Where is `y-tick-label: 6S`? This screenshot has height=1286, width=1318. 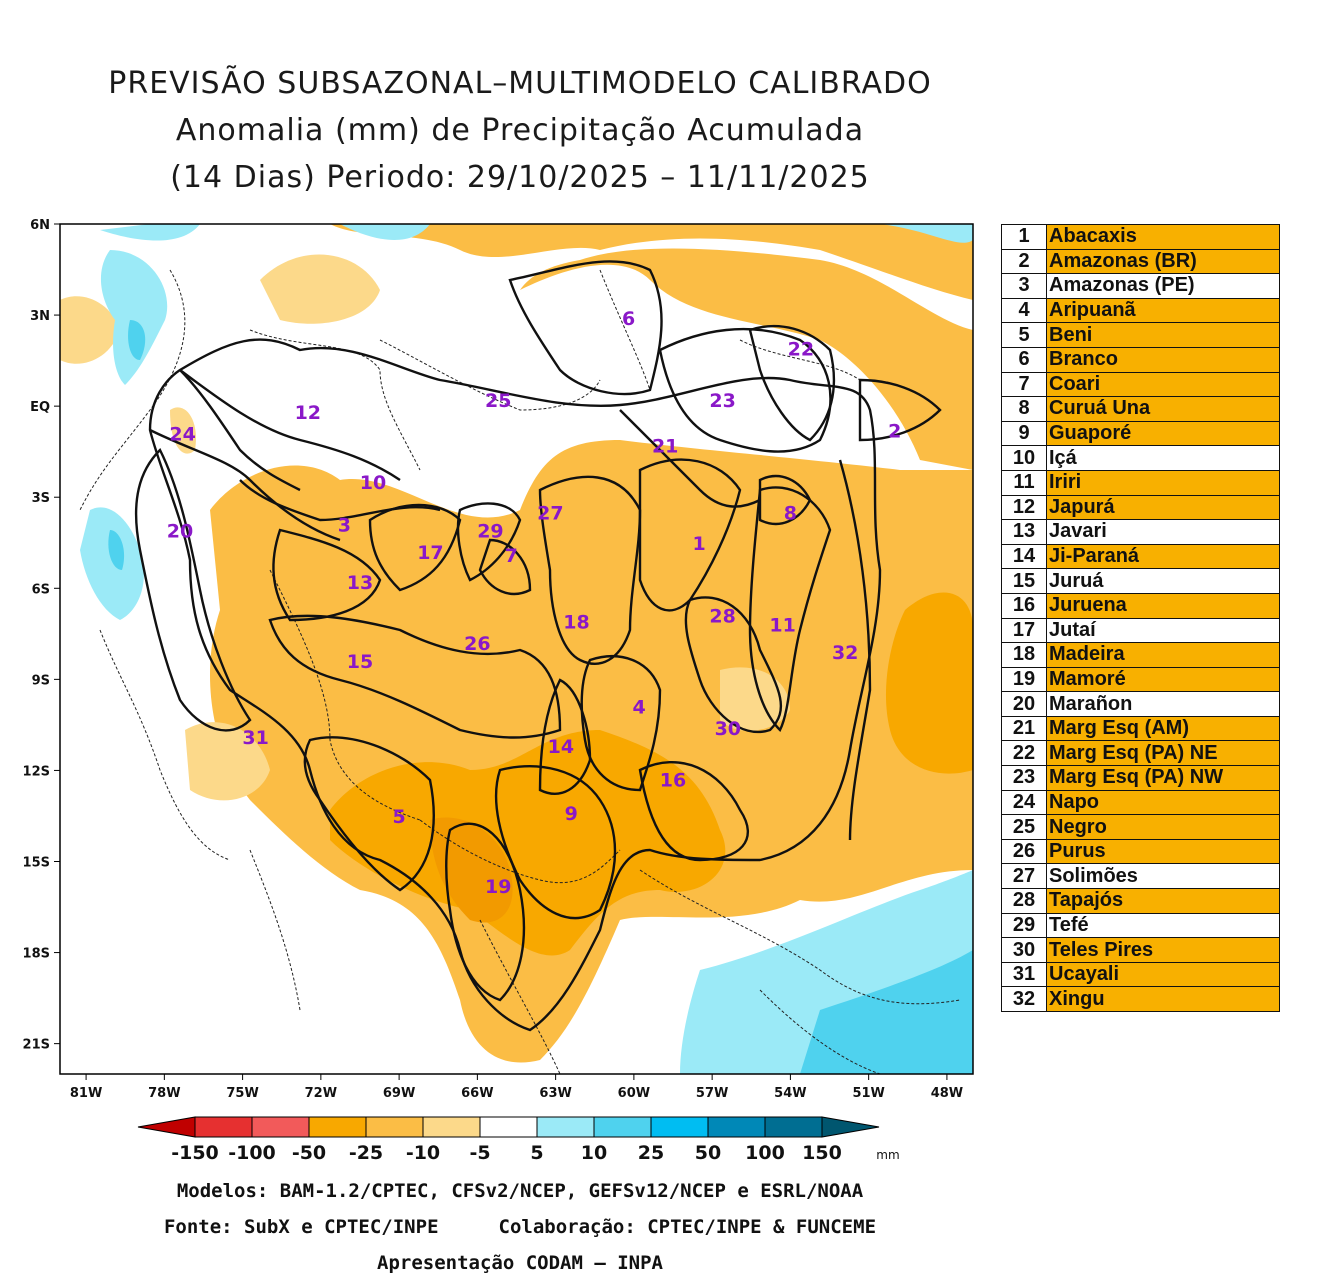 y-tick-label: 6S is located at coordinates (41, 589).